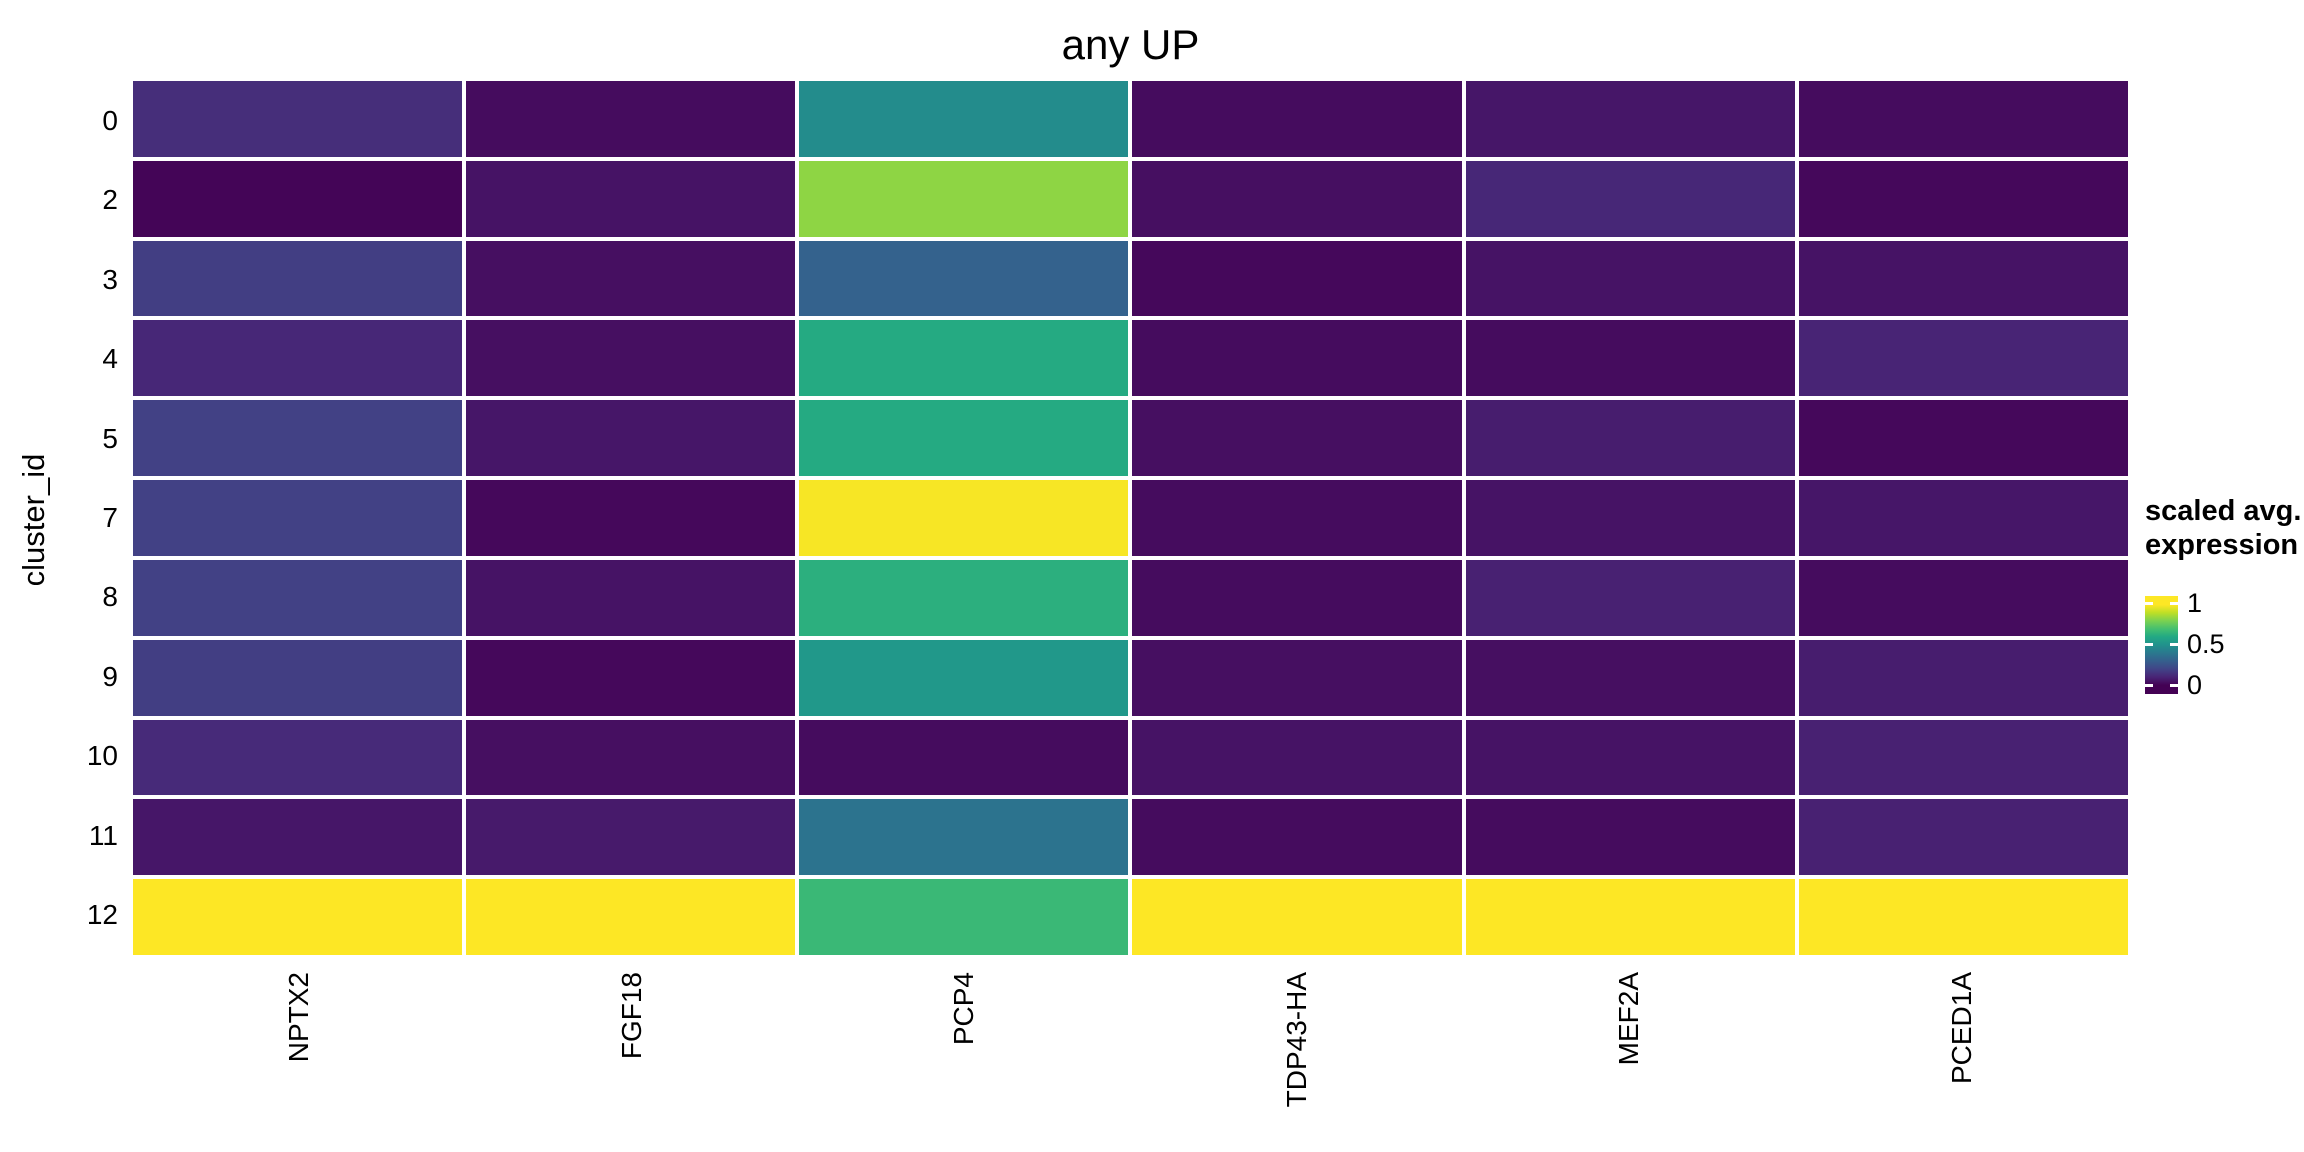 Image resolution: width=2304 pixels, height=1152 pixels. I want to click on y-tick-label: 9, so click(110, 676).